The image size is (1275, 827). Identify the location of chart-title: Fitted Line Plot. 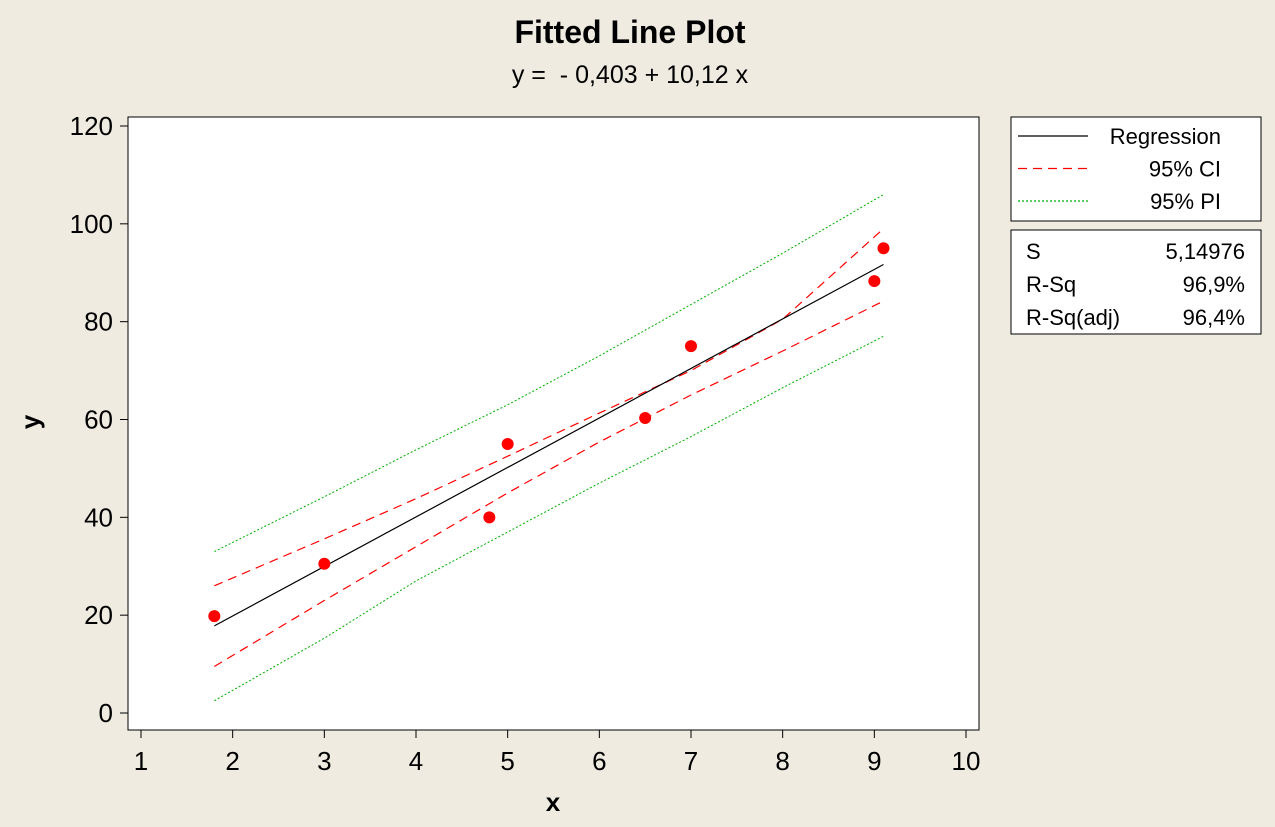
(629, 32).